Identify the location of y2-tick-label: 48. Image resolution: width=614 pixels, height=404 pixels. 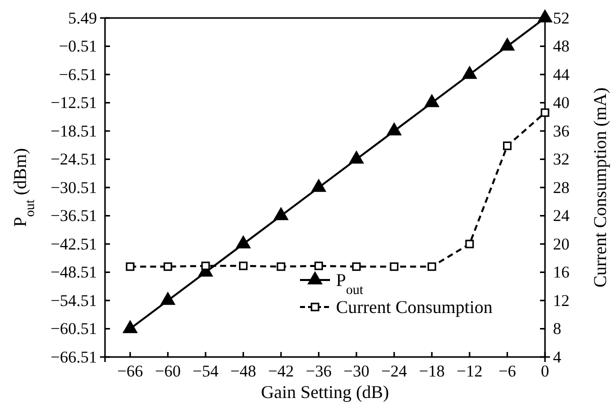
(561, 46).